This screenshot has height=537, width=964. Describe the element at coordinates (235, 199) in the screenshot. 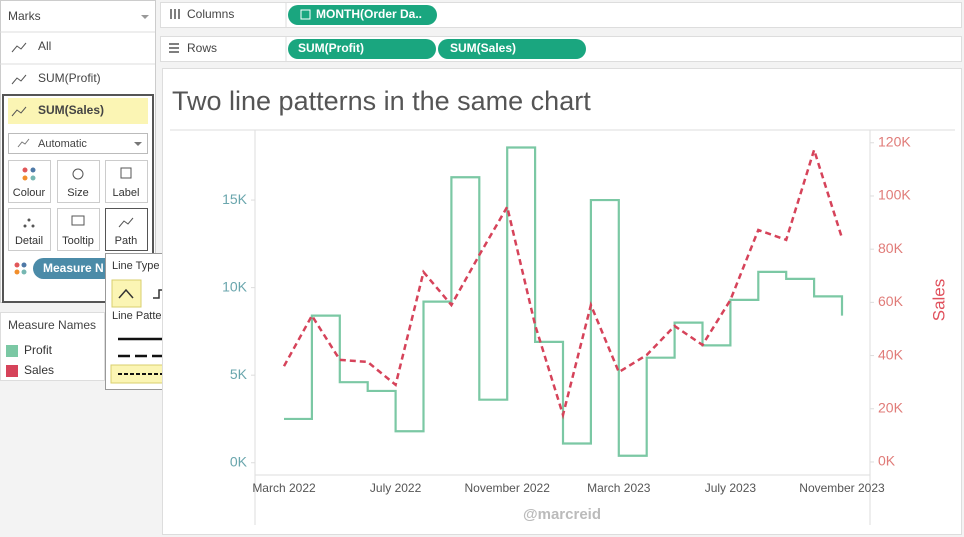

I see `y-tick-label: 15K` at that location.